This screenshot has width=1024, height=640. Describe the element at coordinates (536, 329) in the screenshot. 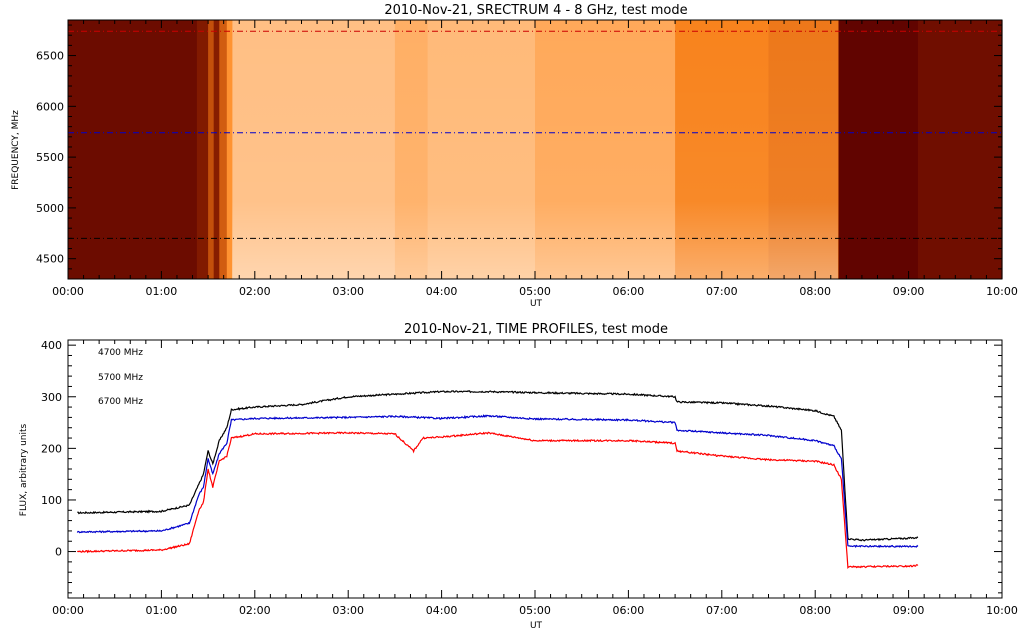

I see `profile-title: 2010-Nov-21, TIME PROFILES, test mode` at that location.